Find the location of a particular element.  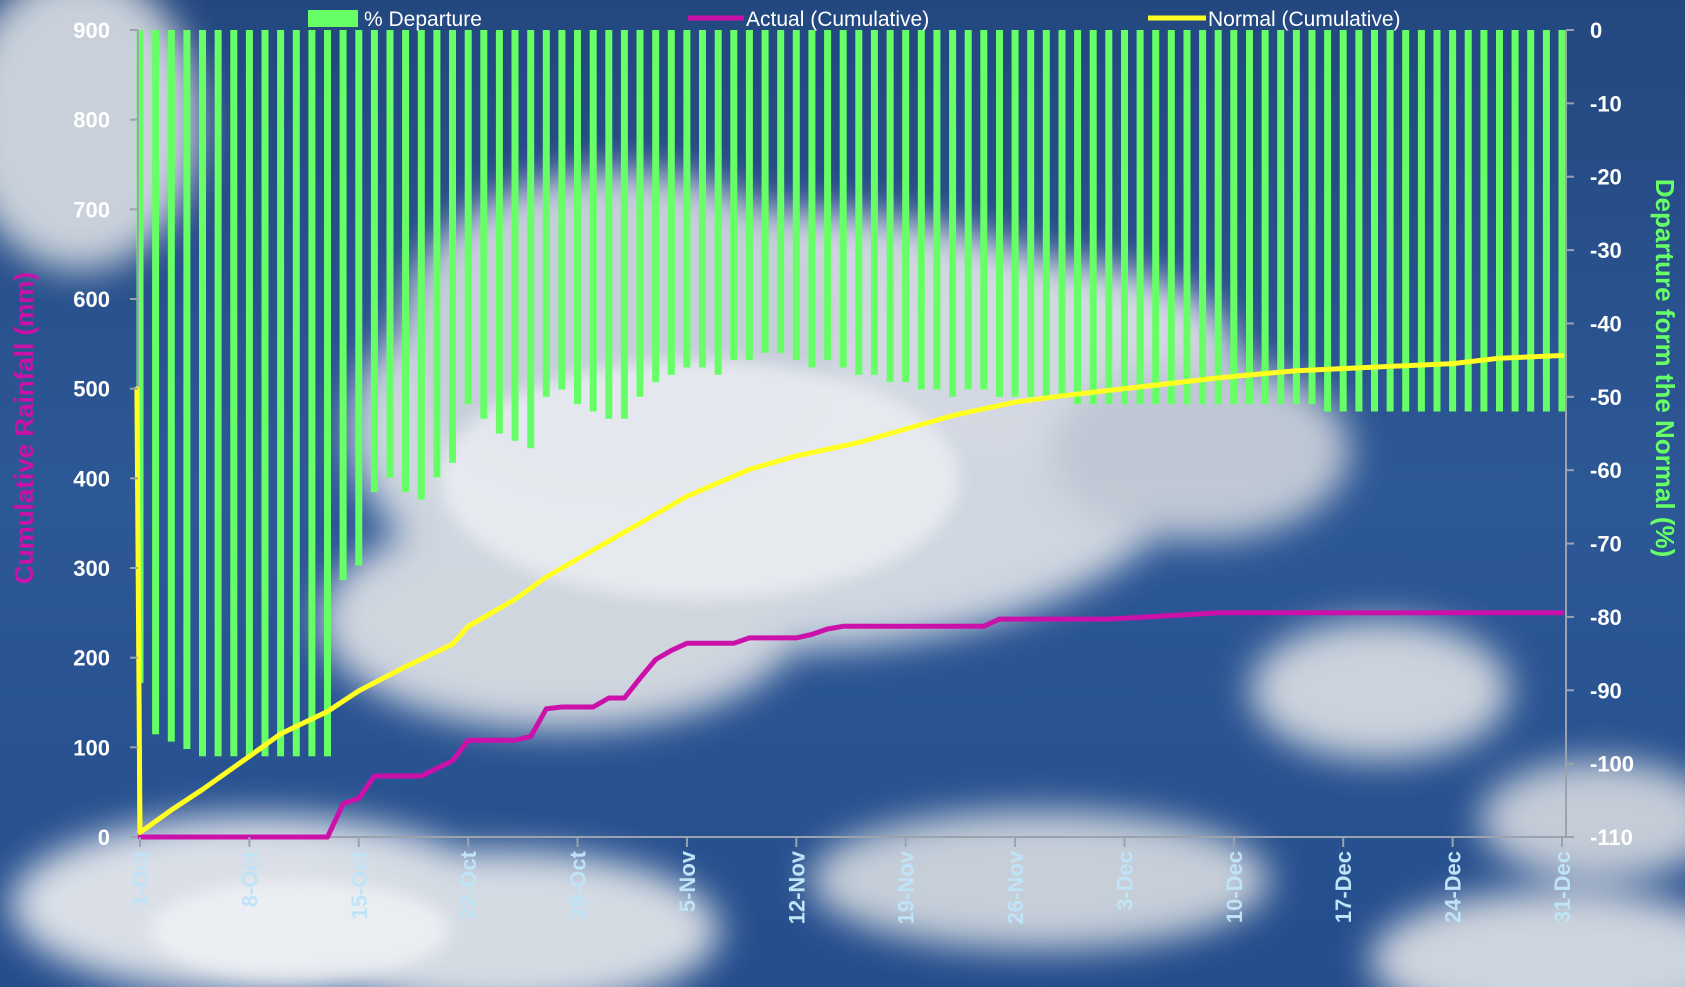

y-right-tick-label: -10 is located at coordinates (1606, 103).